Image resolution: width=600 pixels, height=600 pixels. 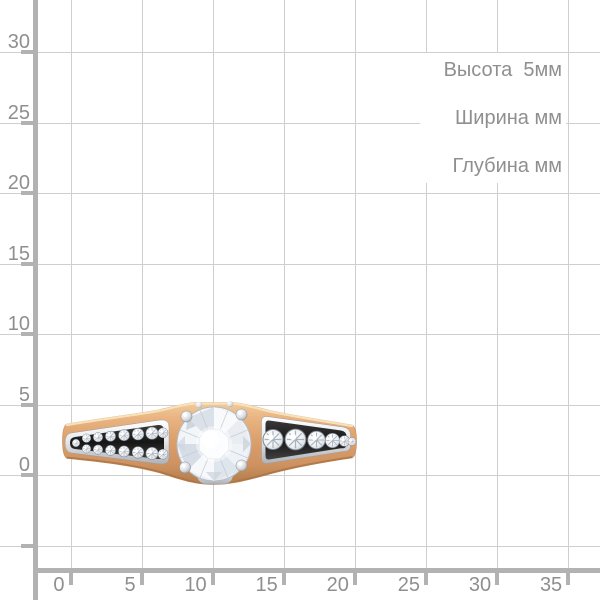 What do you see at coordinates (508, 118) in the screenshot?
I see `width-label: Ширина мм` at bounding box center [508, 118].